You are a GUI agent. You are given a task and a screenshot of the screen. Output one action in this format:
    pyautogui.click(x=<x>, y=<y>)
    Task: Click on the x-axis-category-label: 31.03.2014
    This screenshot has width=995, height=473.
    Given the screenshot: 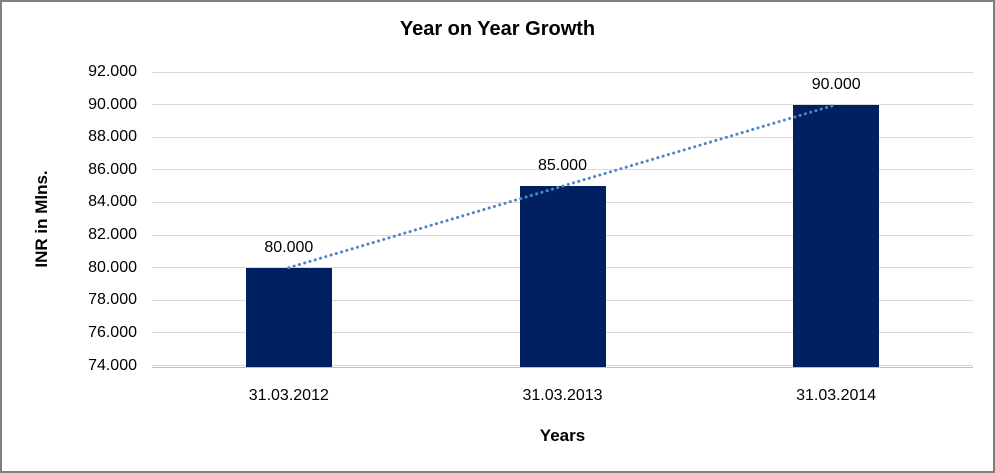 What is the action you would take?
    pyautogui.click(x=836, y=395)
    